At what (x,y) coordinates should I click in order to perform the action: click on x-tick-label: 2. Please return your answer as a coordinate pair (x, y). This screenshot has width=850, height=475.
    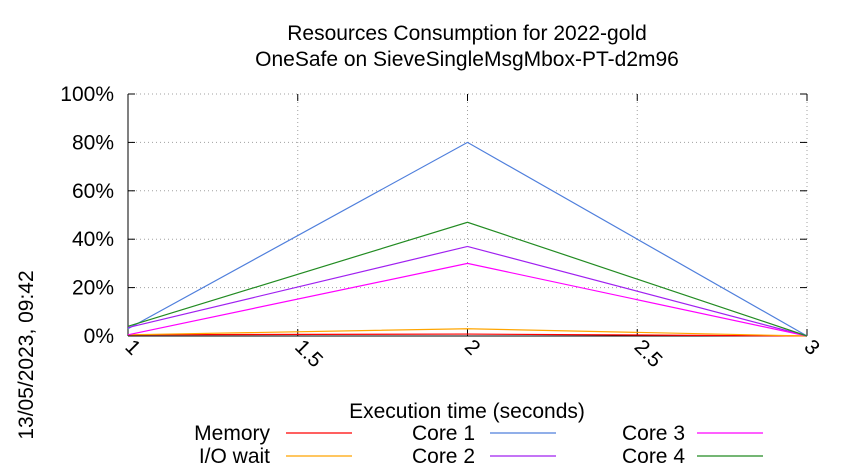
    Looking at the image, I should click on (472, 347).